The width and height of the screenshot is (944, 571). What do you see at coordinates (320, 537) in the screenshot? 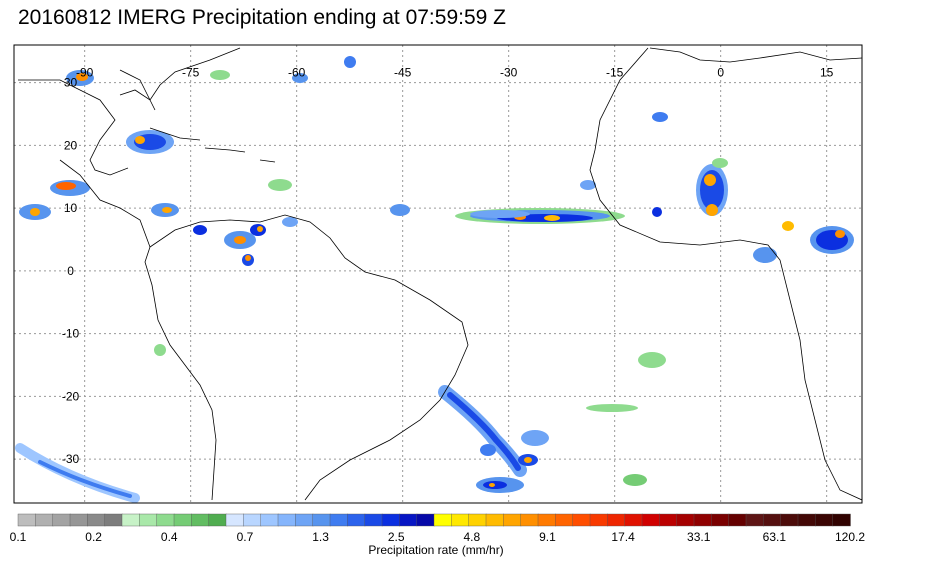
I see `colorbar-tick-label: 1.3` at bounding box center [320, 537].